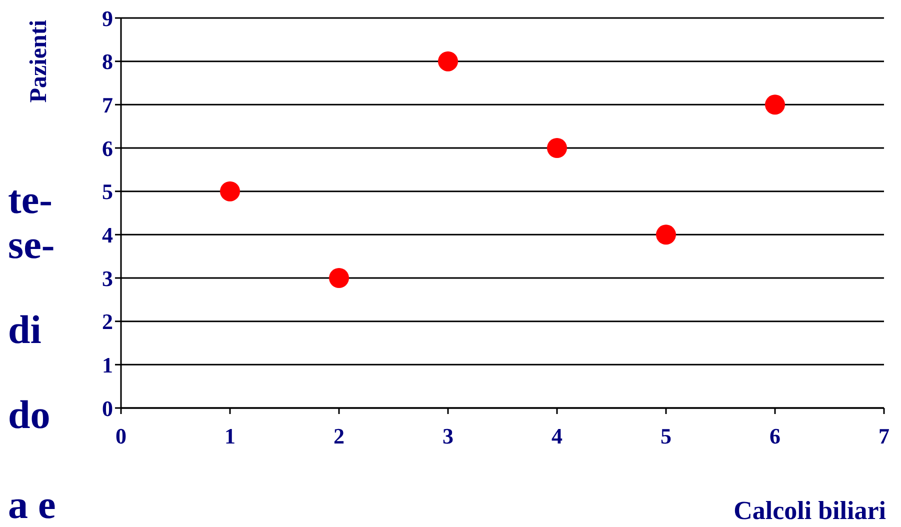 The width and height of the screenshot is (901, 527). I want to click on y-tick-label: 2, so click(107, 321).